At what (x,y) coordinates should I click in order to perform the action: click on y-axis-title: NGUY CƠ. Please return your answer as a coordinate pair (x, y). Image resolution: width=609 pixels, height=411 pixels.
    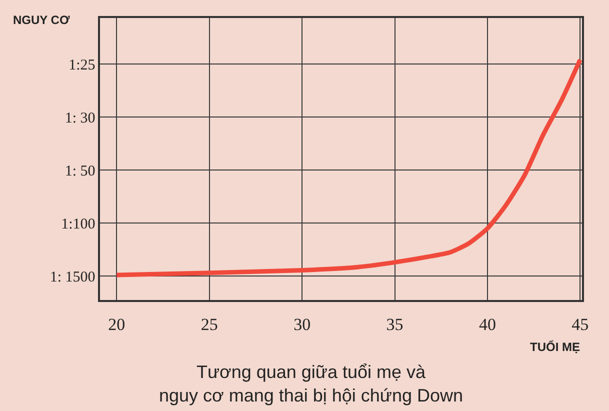
    Looking at the image, I should click on (41, 20).